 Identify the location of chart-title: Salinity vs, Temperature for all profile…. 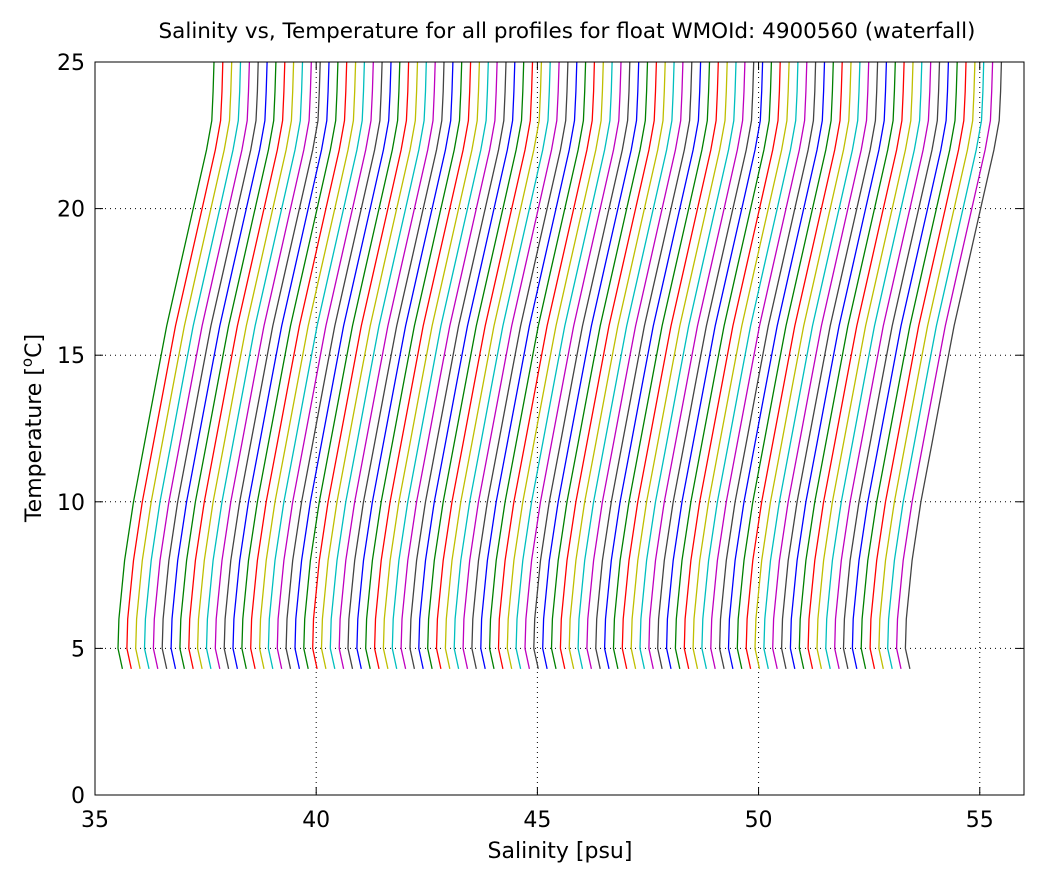
(567, 31).